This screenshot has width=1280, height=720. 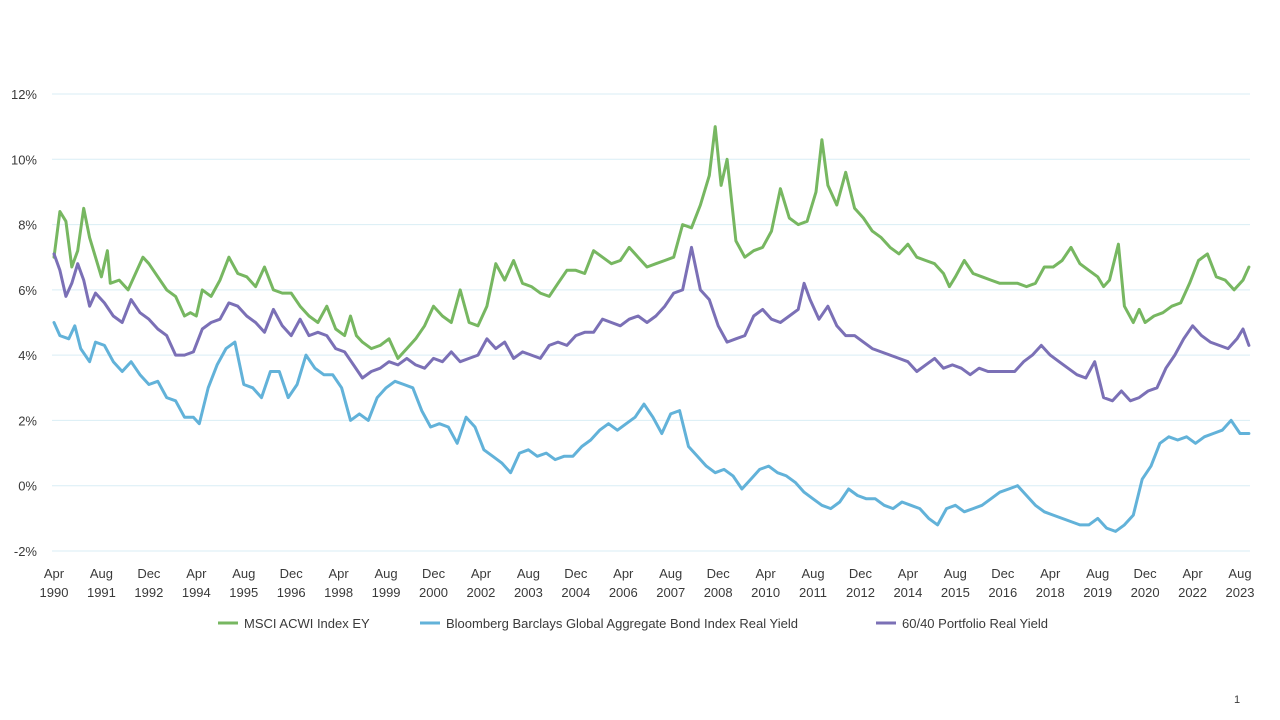 I want to click on x-tick-label-year: 2022, so click(x=1192, y=592).